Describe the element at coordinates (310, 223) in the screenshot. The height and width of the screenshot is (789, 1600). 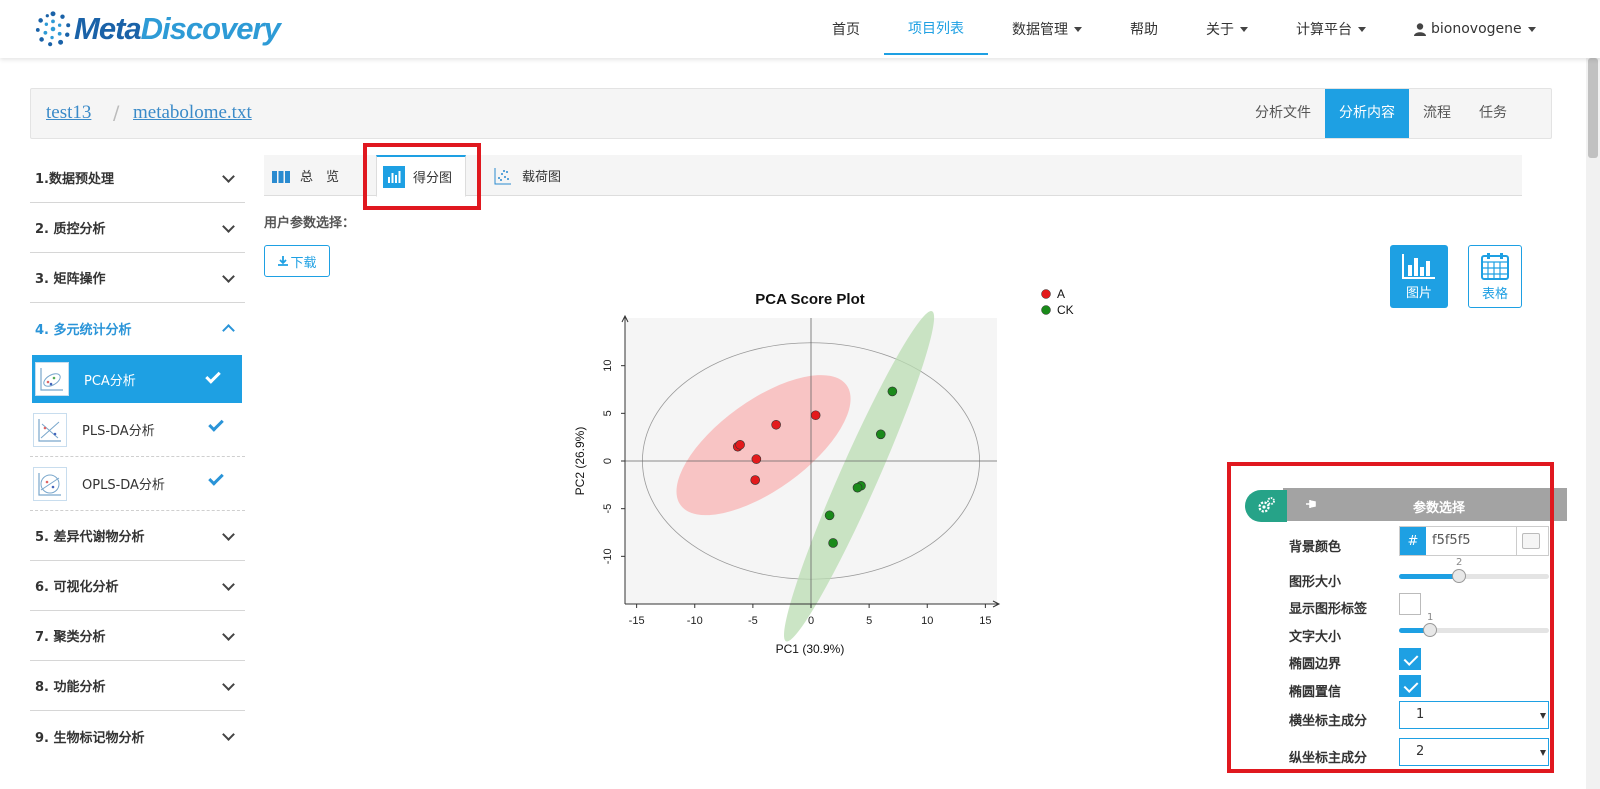
I see `user-params-label: 用户参数选择：` at that location.